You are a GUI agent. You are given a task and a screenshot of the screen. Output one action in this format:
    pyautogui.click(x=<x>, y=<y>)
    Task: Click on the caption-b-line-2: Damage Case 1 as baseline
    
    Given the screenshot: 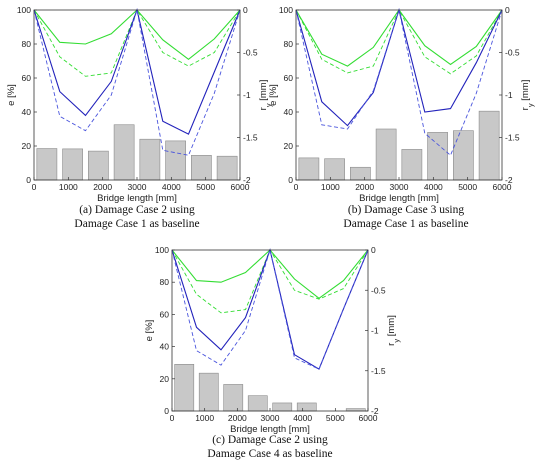 What is the action you would take?
    pyautogui.click(x=406, y=224)
    